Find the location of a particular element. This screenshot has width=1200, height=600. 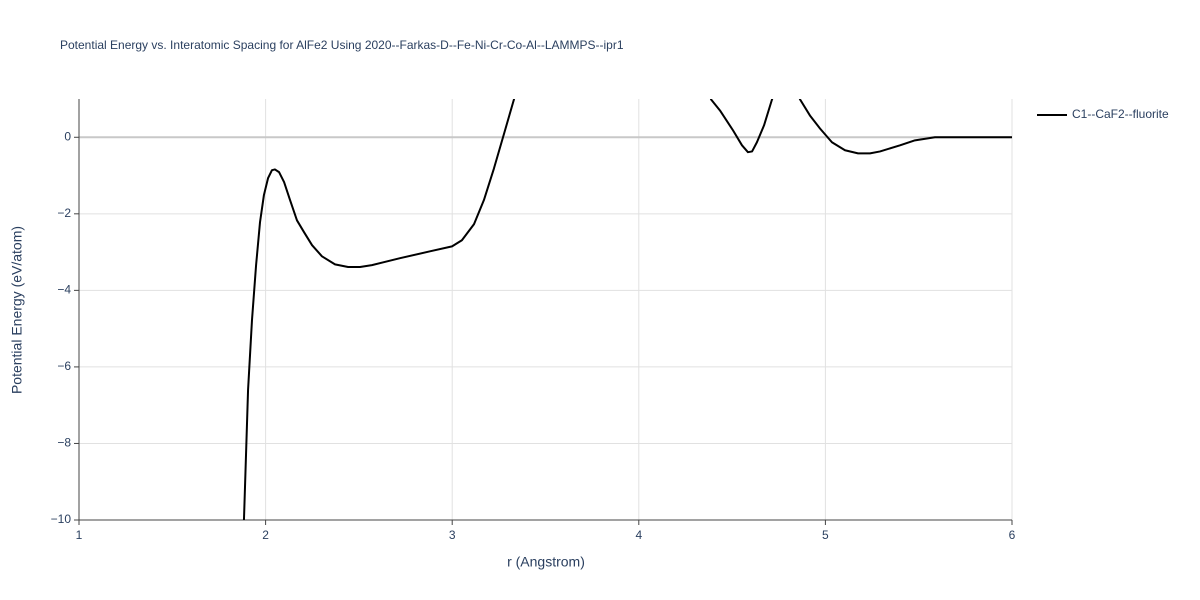

x-axis-label: r (Angstrom) is located at coordinates (546, 562).